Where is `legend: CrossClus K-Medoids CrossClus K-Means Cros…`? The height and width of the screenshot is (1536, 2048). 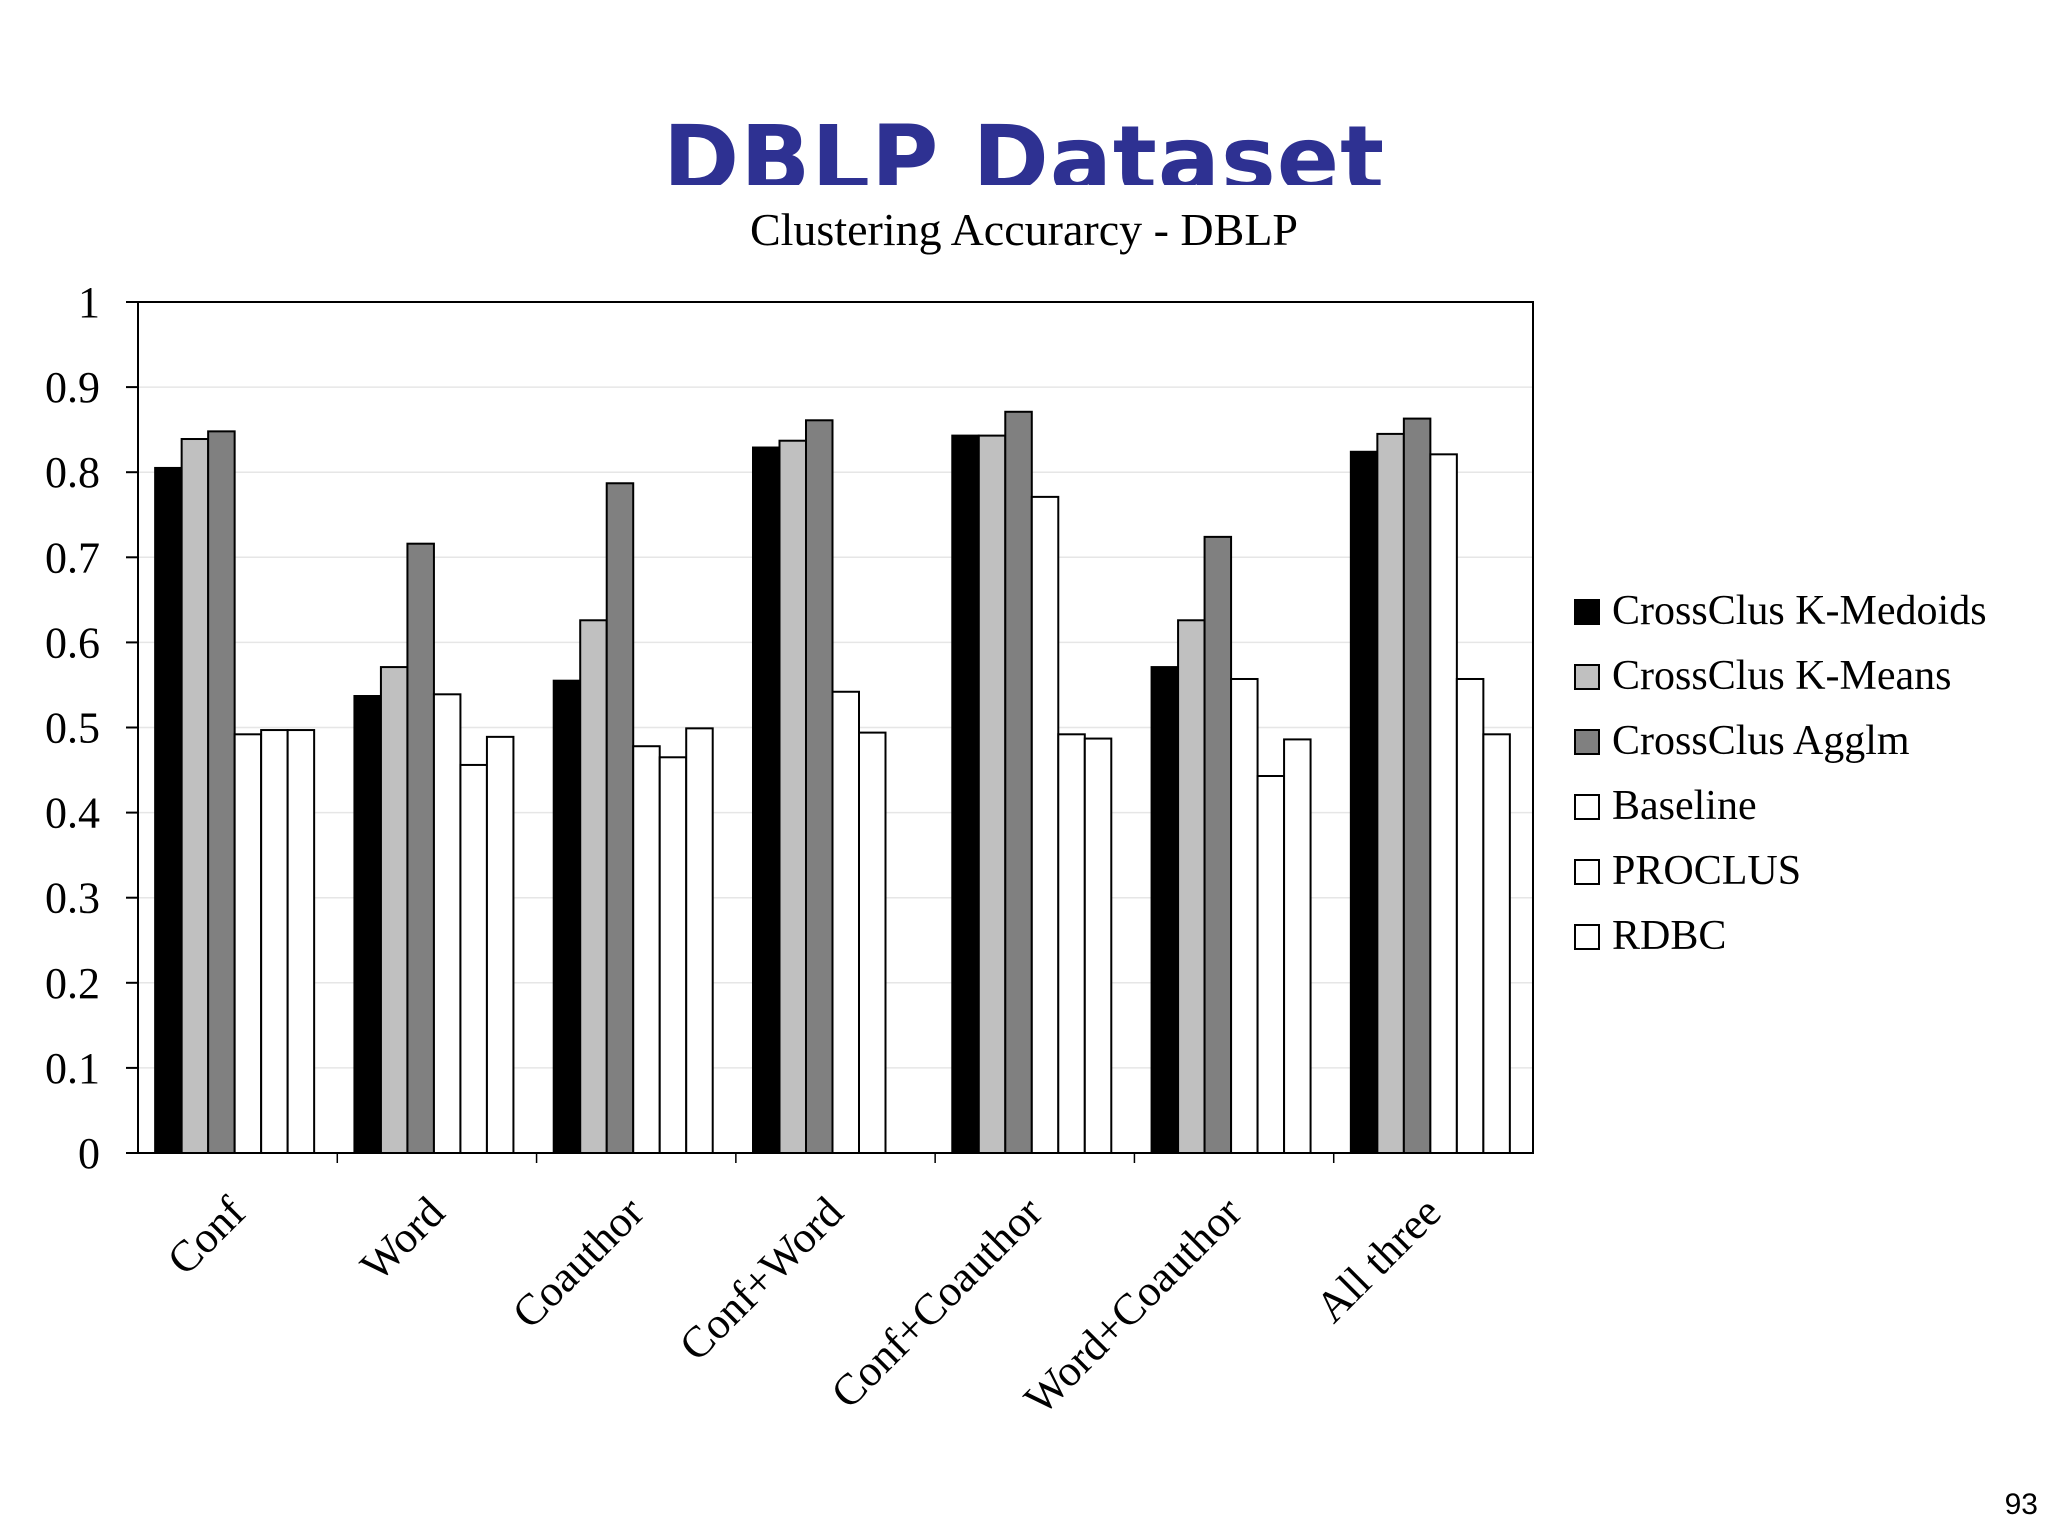
legend: CrossClus K-Medoids CrossClus K-Means Cros… is located at coordinates (1780, 773).